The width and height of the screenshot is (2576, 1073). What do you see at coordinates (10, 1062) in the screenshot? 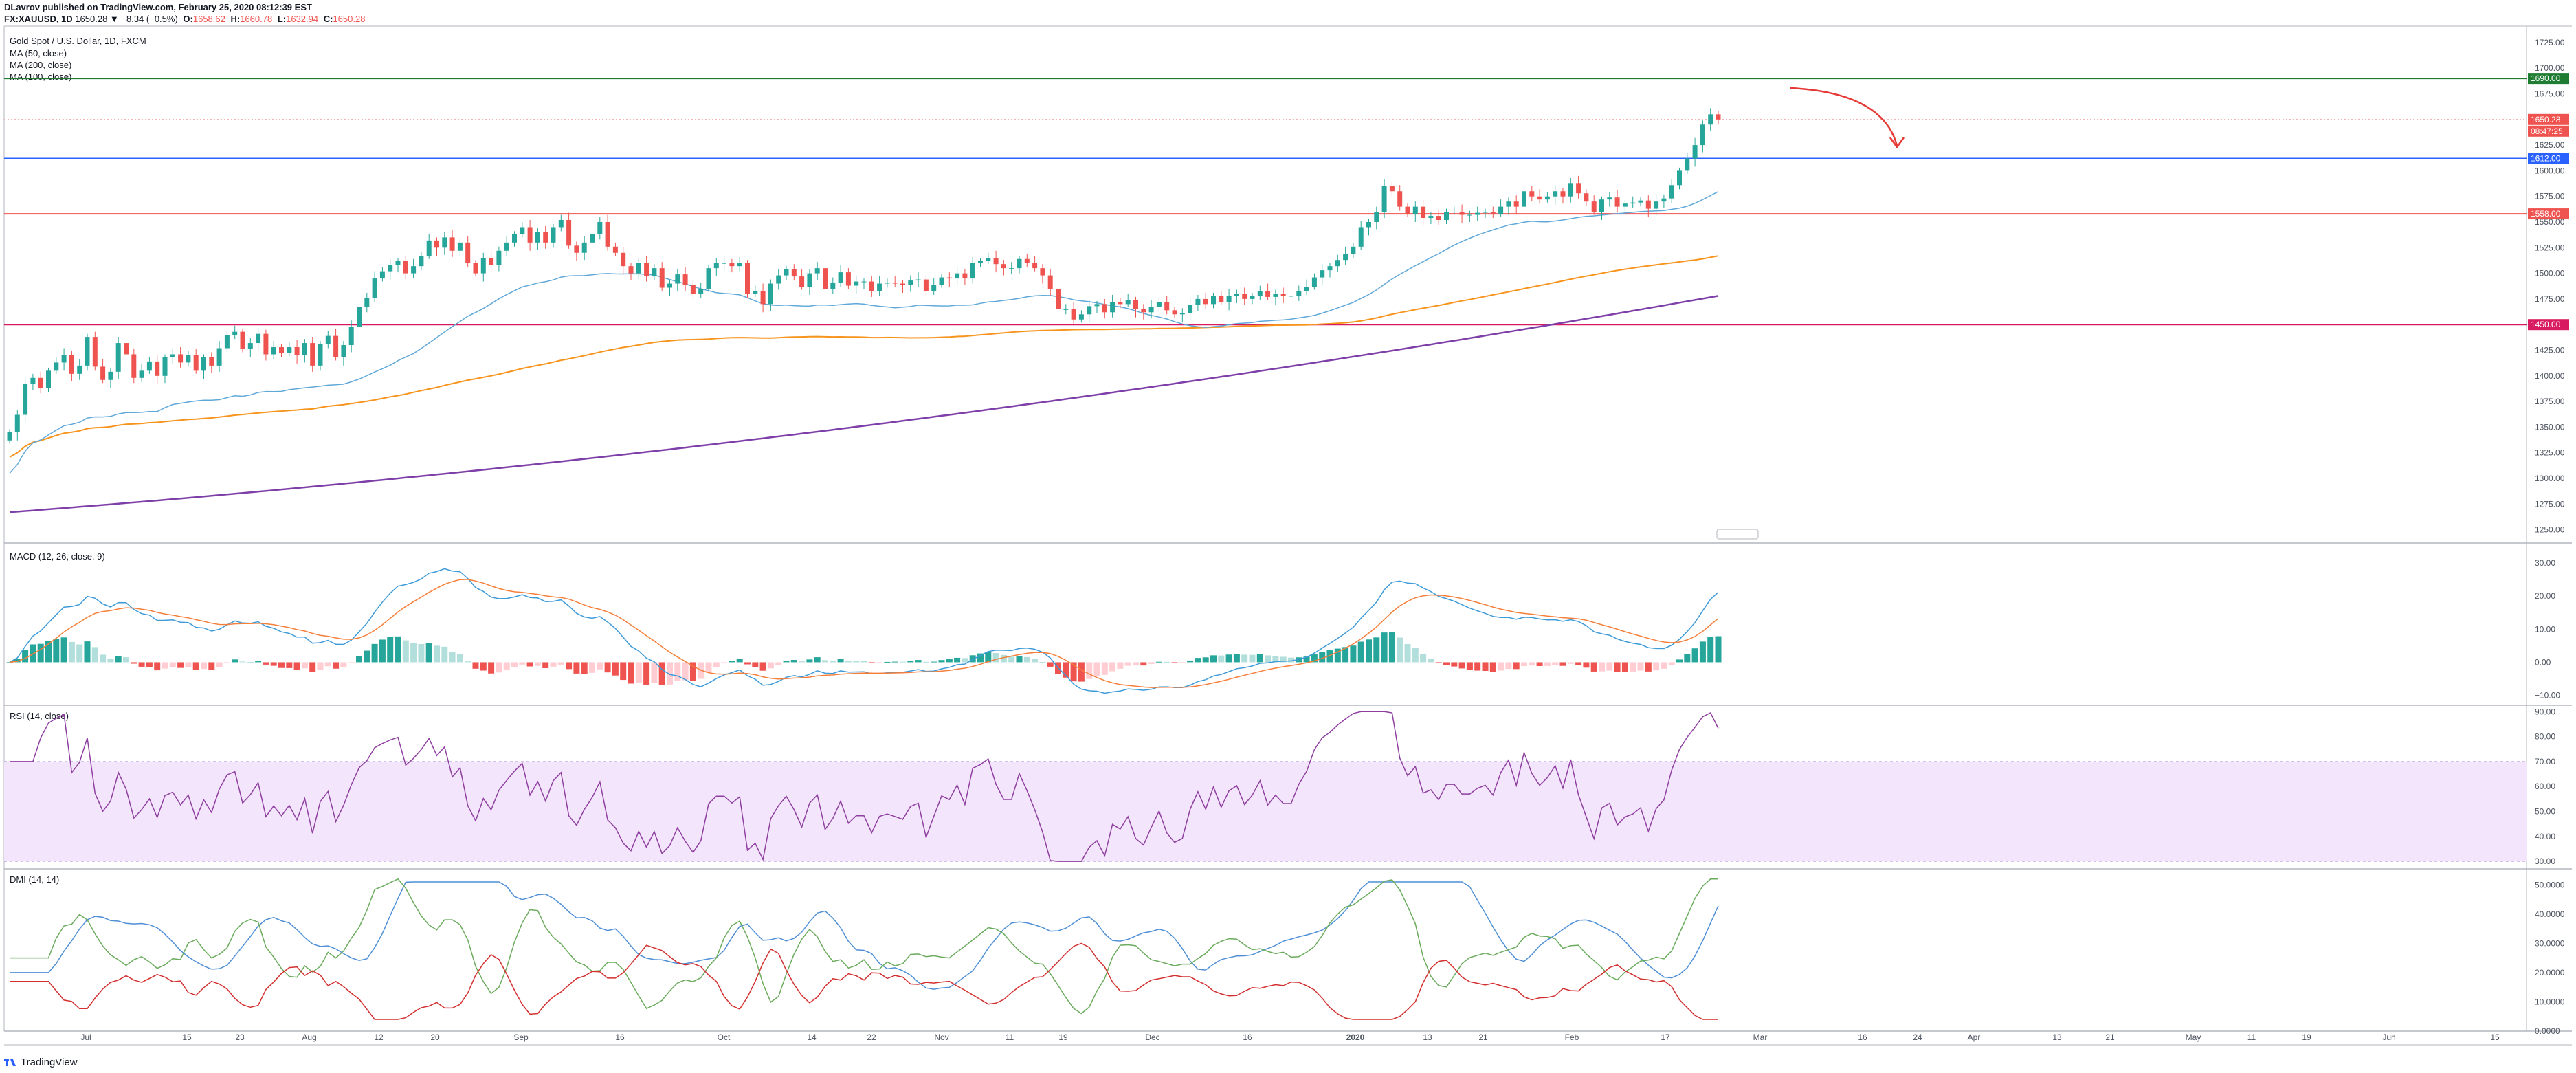
I see `tradingview-logo-icon` at bounding box center [10, 1062].